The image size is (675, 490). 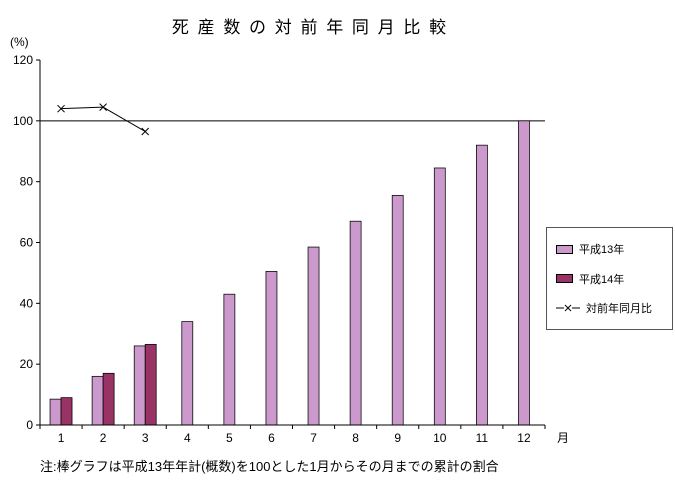 I want to click on x-tick-label: 2, so click(x=103, y=438).